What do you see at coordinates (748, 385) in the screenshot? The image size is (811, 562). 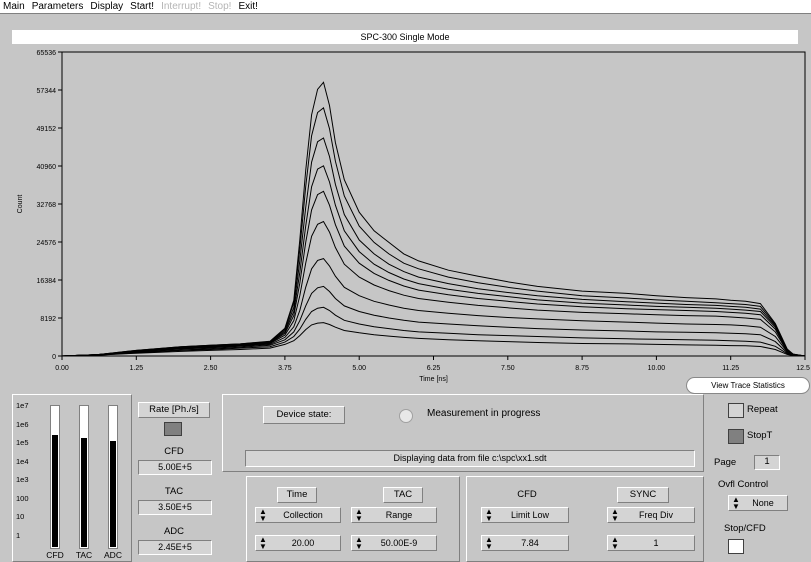 I see `view-trace-statistics-tooltip: View Trace Statistics` at bounding box center [748, 385].